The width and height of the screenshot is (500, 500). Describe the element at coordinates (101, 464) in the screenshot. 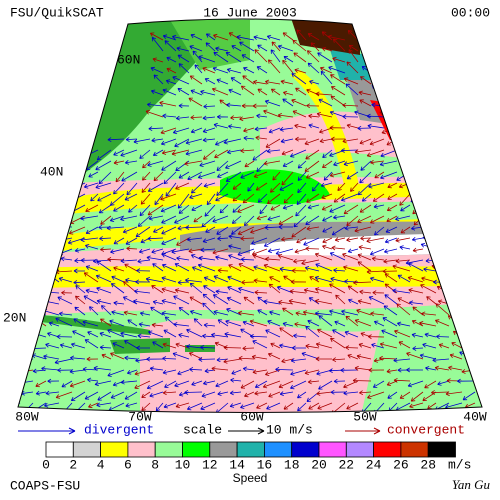

I see `colorbar-tick-label: 4` at that location.